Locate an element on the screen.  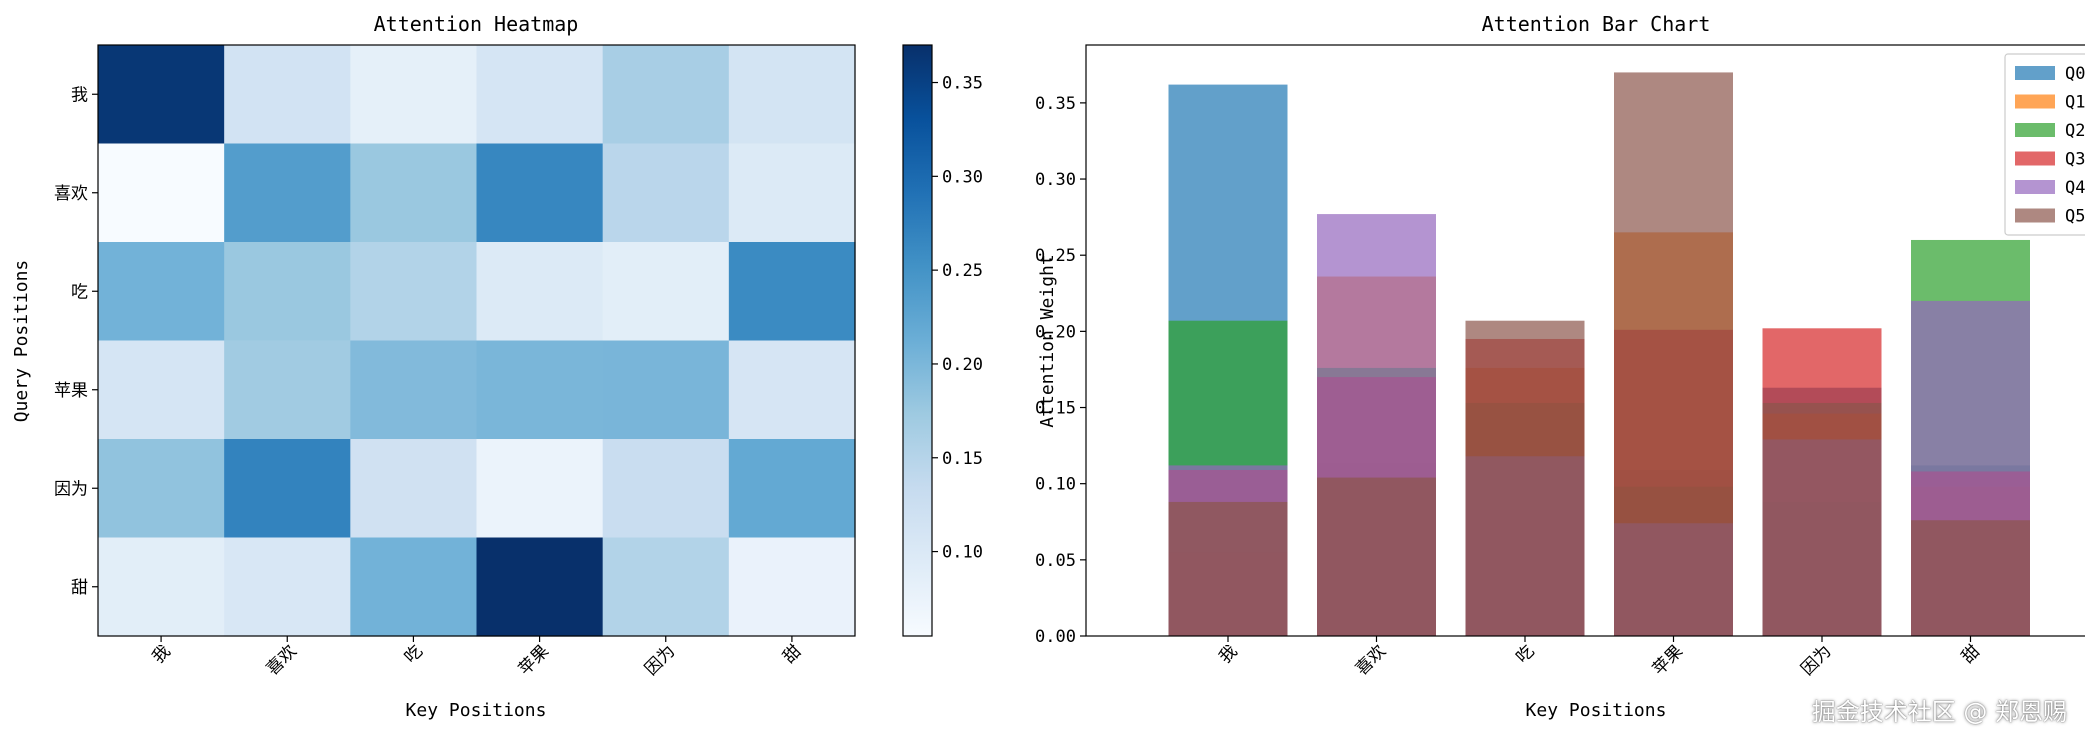
colorbar-tick-label: 0.20 is located at coordinates (962, 365).